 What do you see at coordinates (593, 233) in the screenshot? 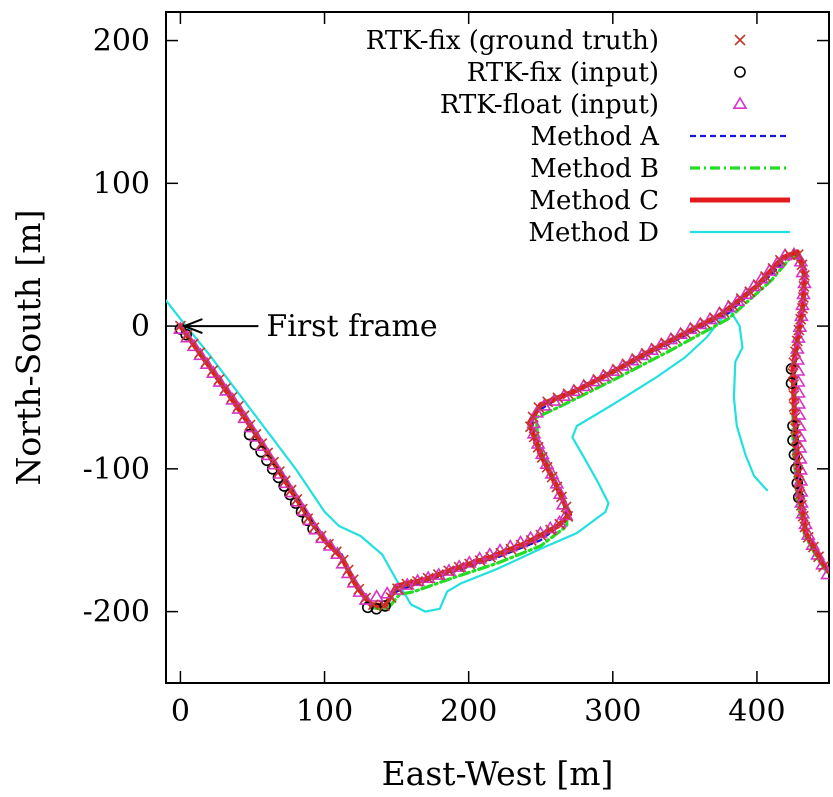
I see `legend-label: Method D` at bounding box center [593, 233].